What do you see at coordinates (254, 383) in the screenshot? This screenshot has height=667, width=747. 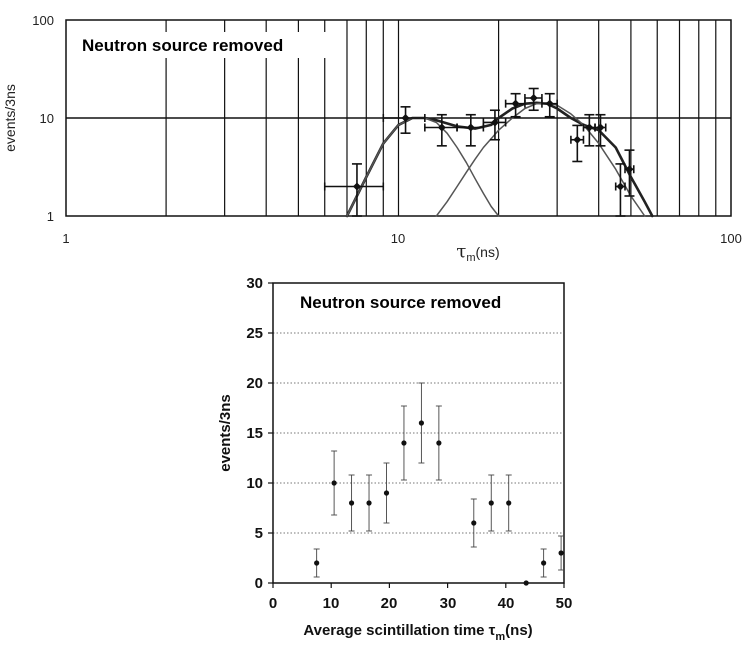 I see `bottom-y-tick-label: 20` at bounding box center [254, 383].